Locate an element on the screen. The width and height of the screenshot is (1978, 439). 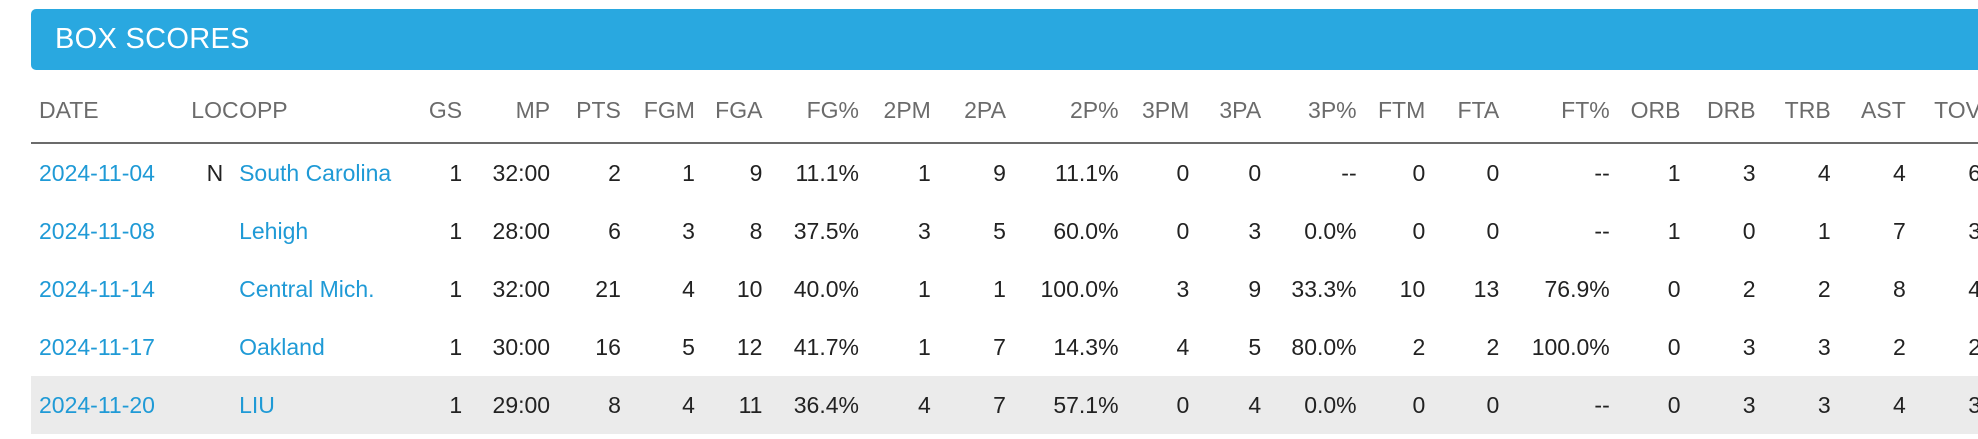
cell-fga: 11 is located at coordinates (728, 405).